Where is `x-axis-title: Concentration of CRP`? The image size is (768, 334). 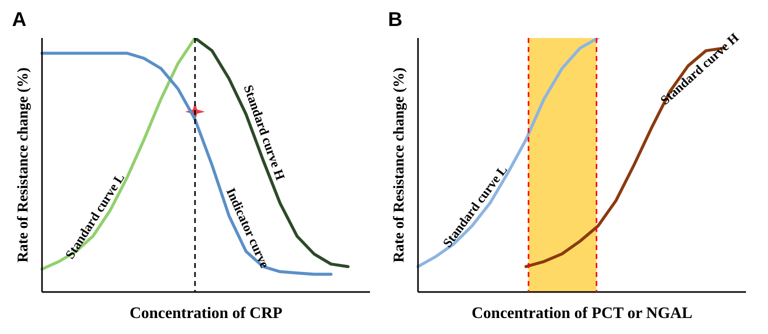
x-axis-title: Concentration of CRP is located at coordinates (206, 313).